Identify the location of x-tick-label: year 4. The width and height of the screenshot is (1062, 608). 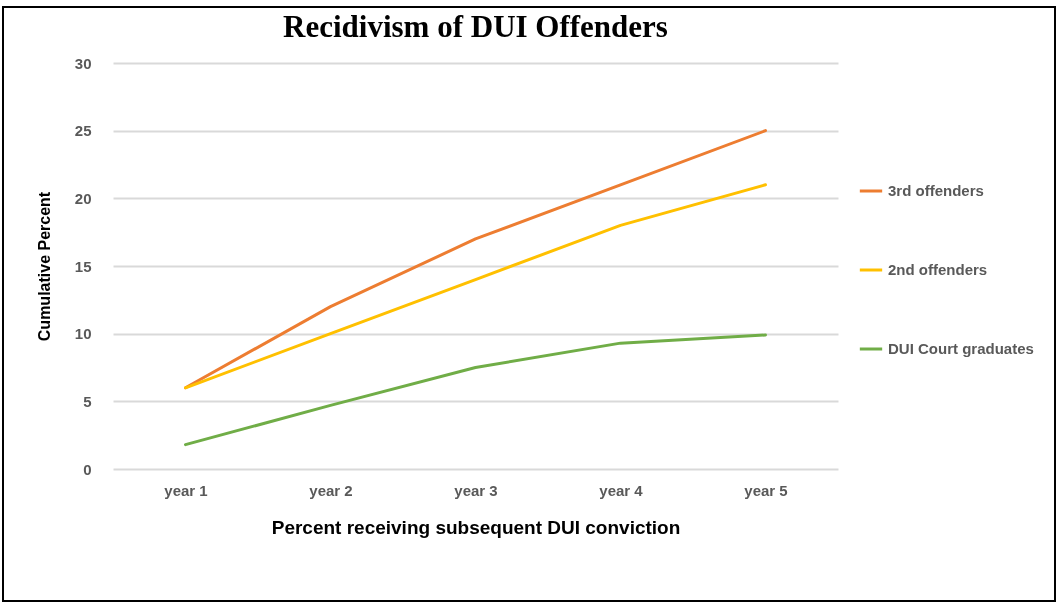
(621, 490).